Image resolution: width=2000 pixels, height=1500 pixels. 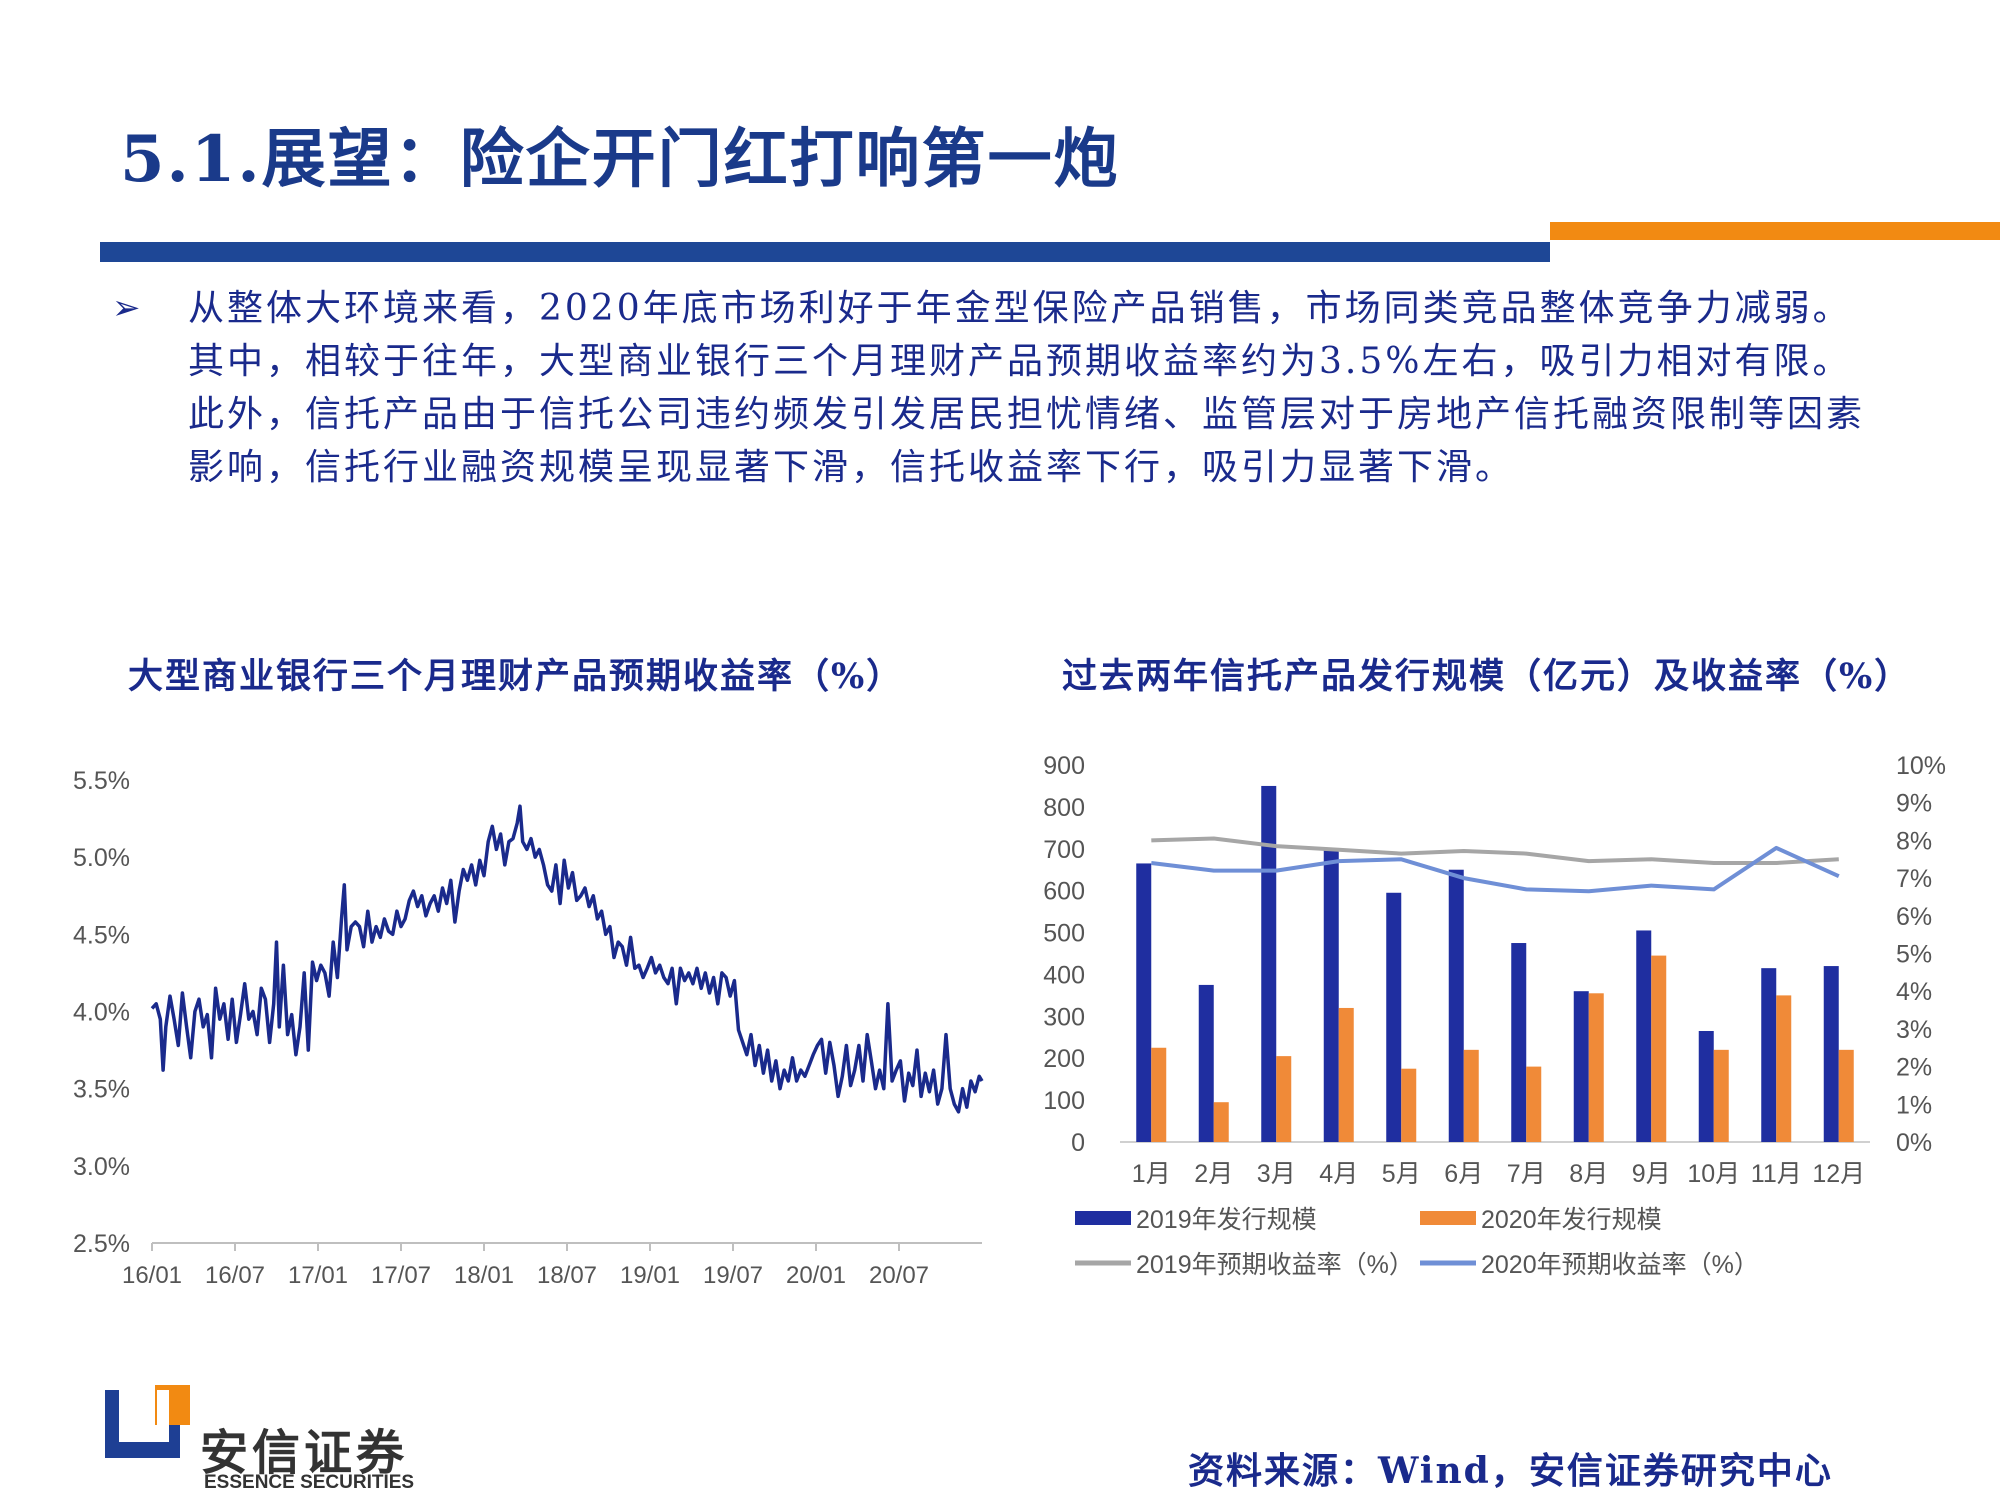 What do you see at coordinates (1776, 1174) in the screenshot?
I see `x-category-label: 11月` at bounding box center [1776, 1174].